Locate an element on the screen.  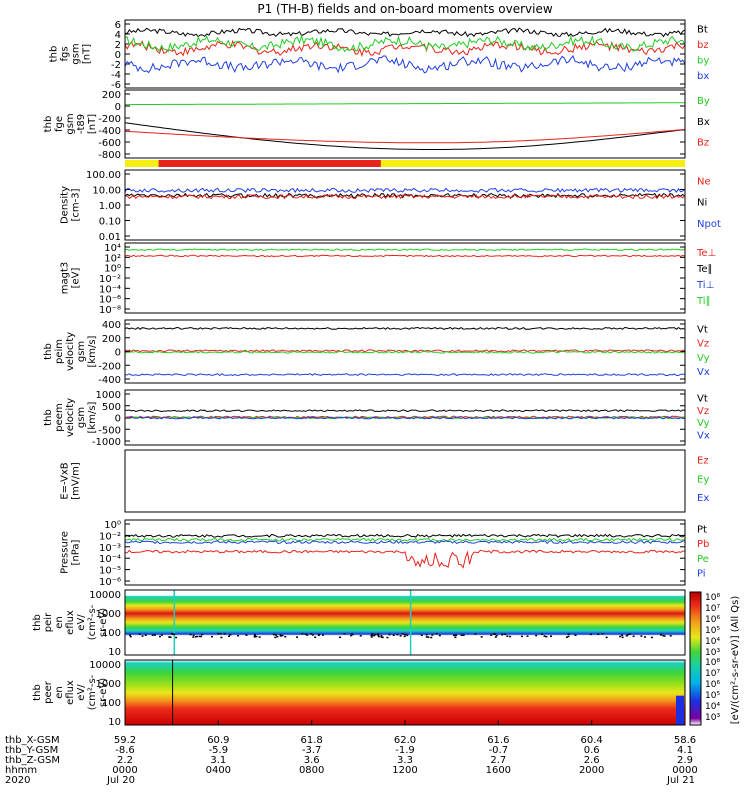
y-axis-label: (cm²-s- is located at coordinates (92, 622).